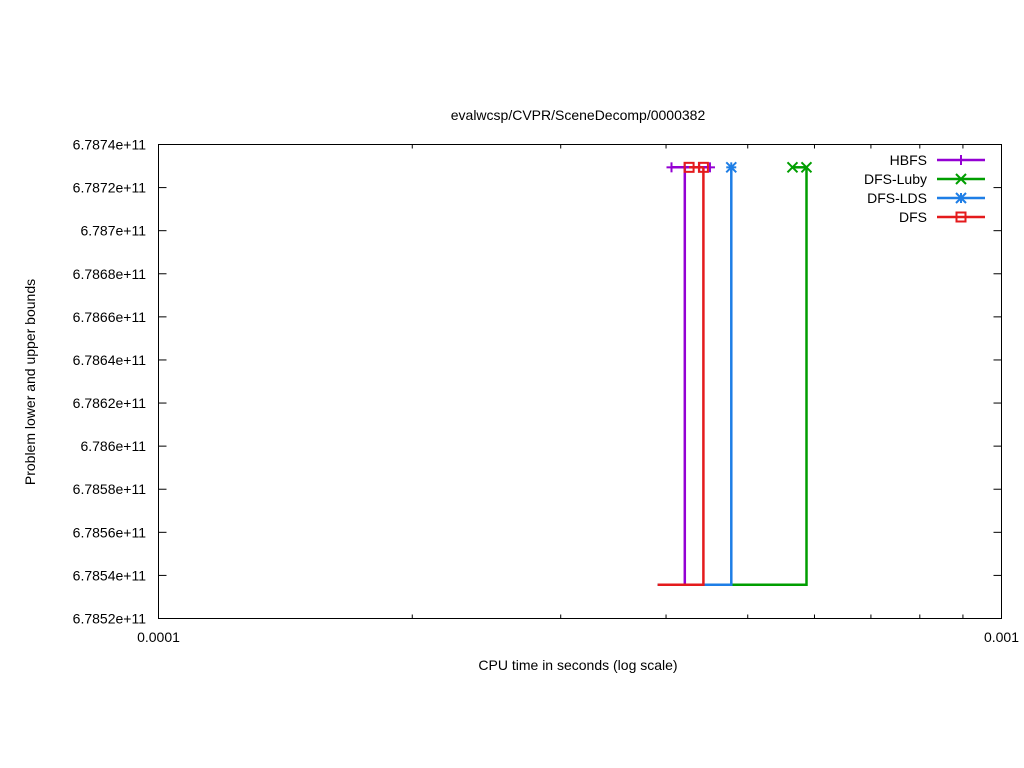 Image resolution: width=1024 pixels, height=768 pixels. I want to click on chart-title: evalwcsp/CVPR/SceneDecomp/0000382, so click(578, 115).